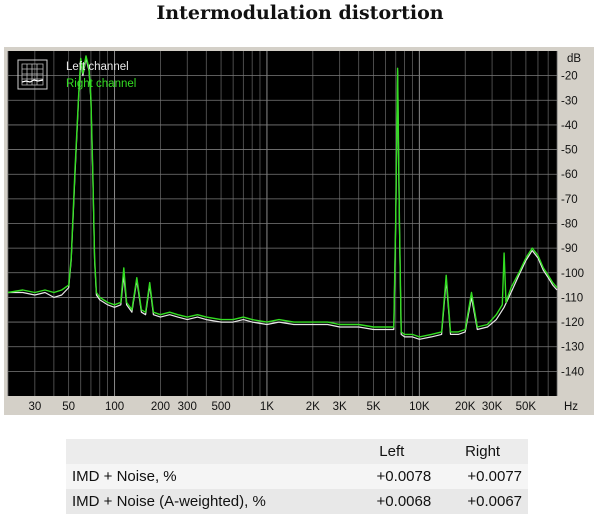  What do you see at coordinates (574, 59) in the screenshot?
I see `y-axis-label: dB` at bounding box center [574, 59].